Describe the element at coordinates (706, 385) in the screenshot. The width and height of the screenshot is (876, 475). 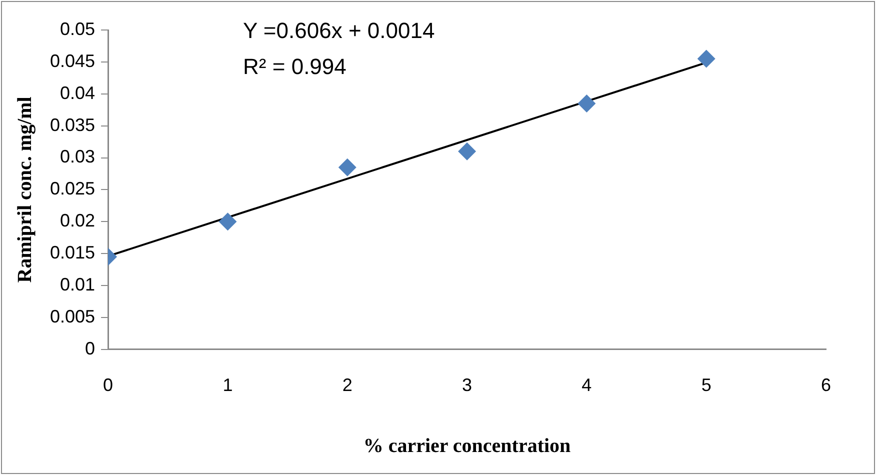
I see `x-tick-label: 5` at that location.